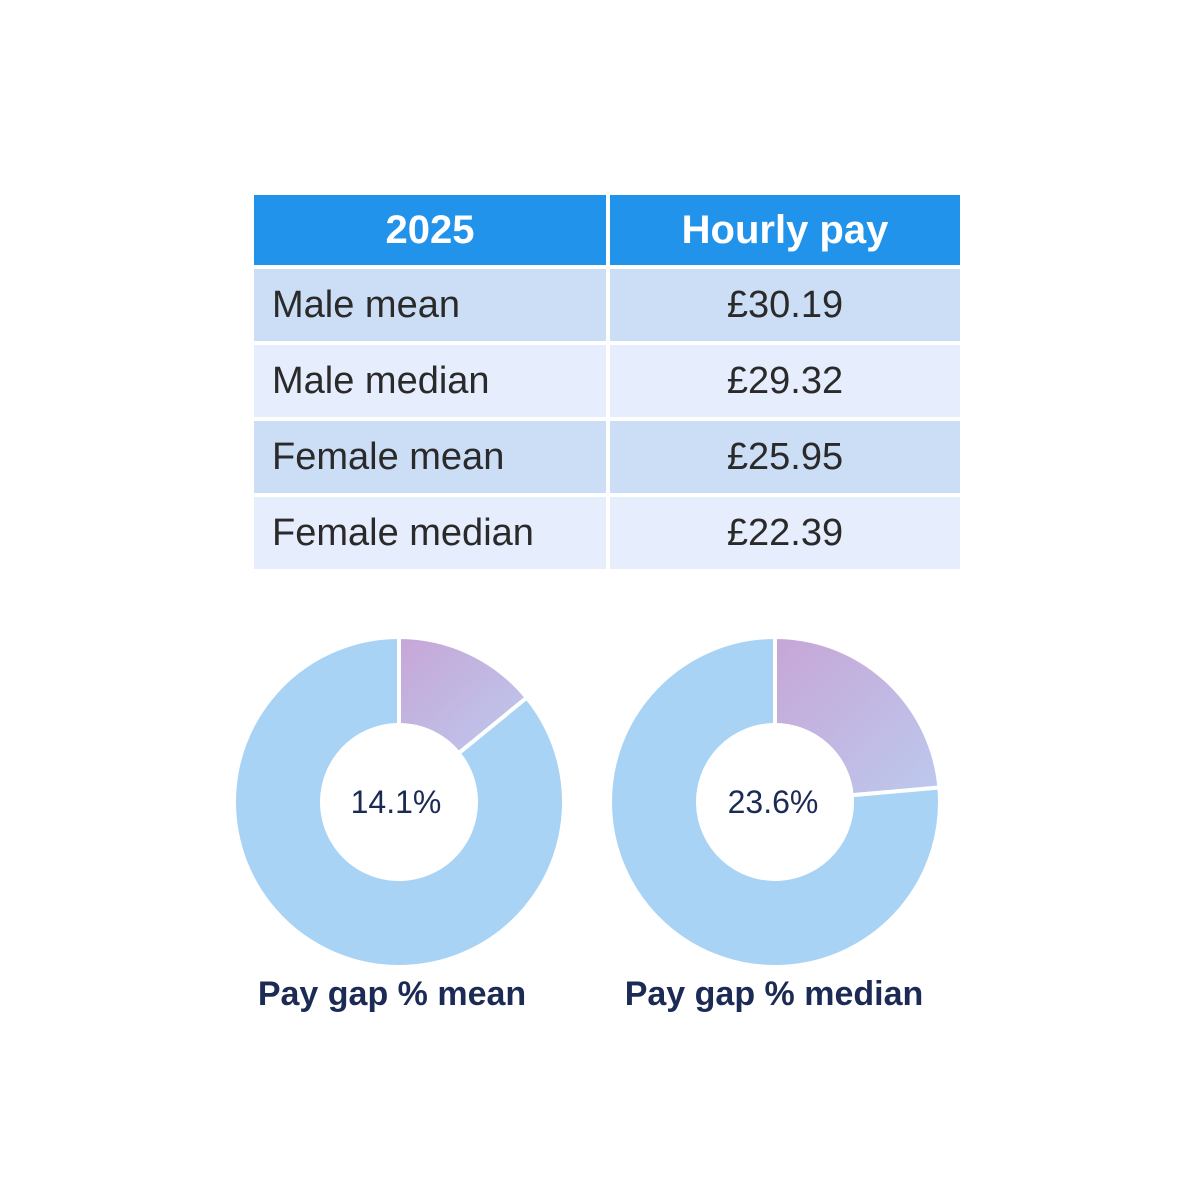  Describe the element at coordinates (607, 305) in the screenshot. I see `table-row: Male mean £30.19` at that location.